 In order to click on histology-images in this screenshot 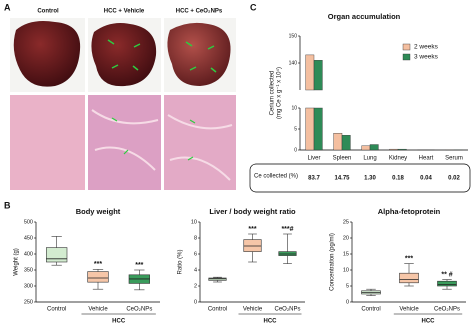, I will do `click(123, 142)`.